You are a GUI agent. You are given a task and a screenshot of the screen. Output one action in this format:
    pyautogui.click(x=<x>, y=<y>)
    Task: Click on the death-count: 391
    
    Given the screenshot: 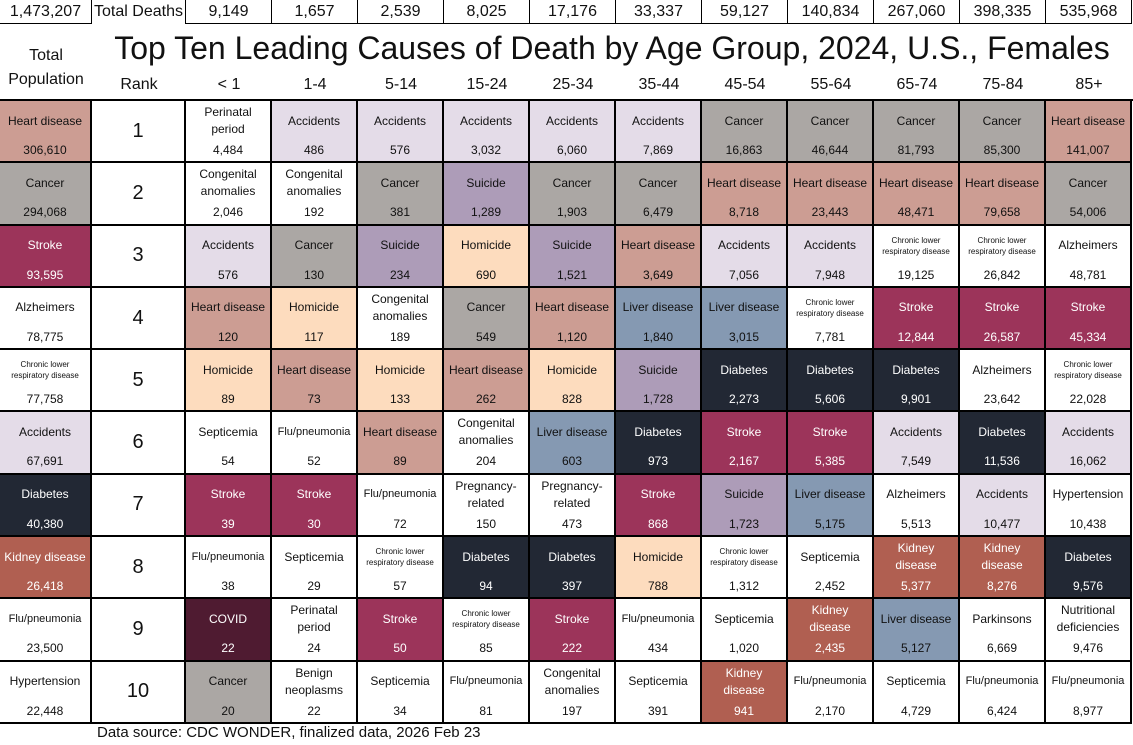 What is the action you would take?
    pyautogui.click(x=658, y=710)
    